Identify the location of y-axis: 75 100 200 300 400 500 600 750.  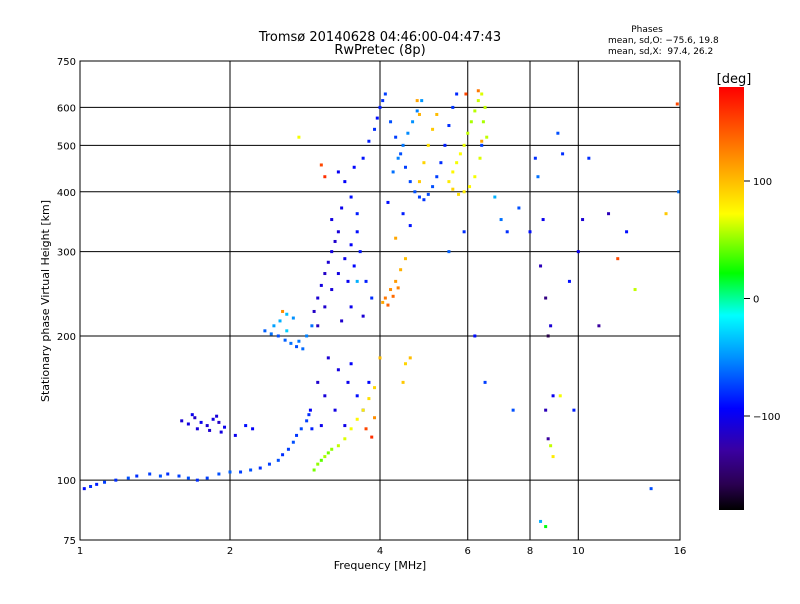
(66, 302).